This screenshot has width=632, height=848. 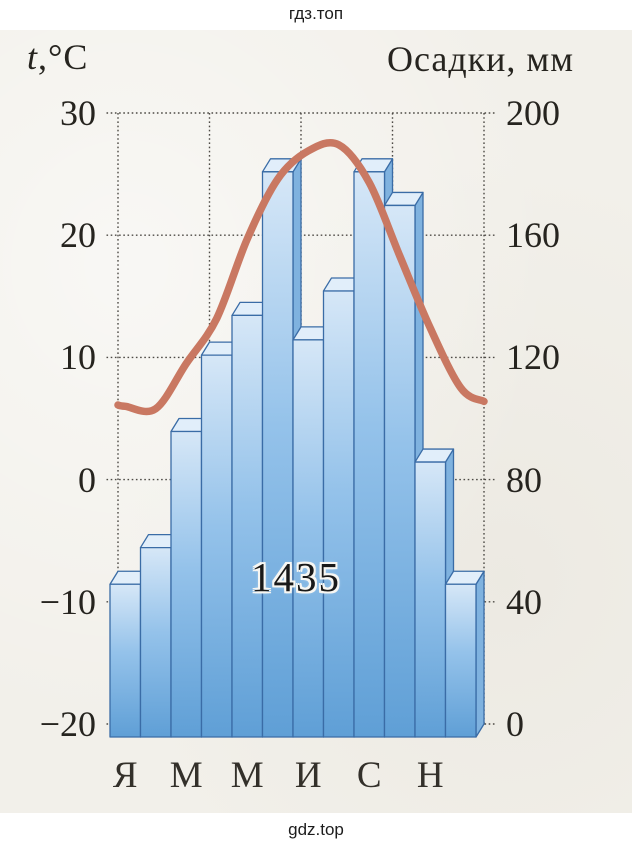 I want to click on site-header: гдз.топ, so click(x=316, y=14).